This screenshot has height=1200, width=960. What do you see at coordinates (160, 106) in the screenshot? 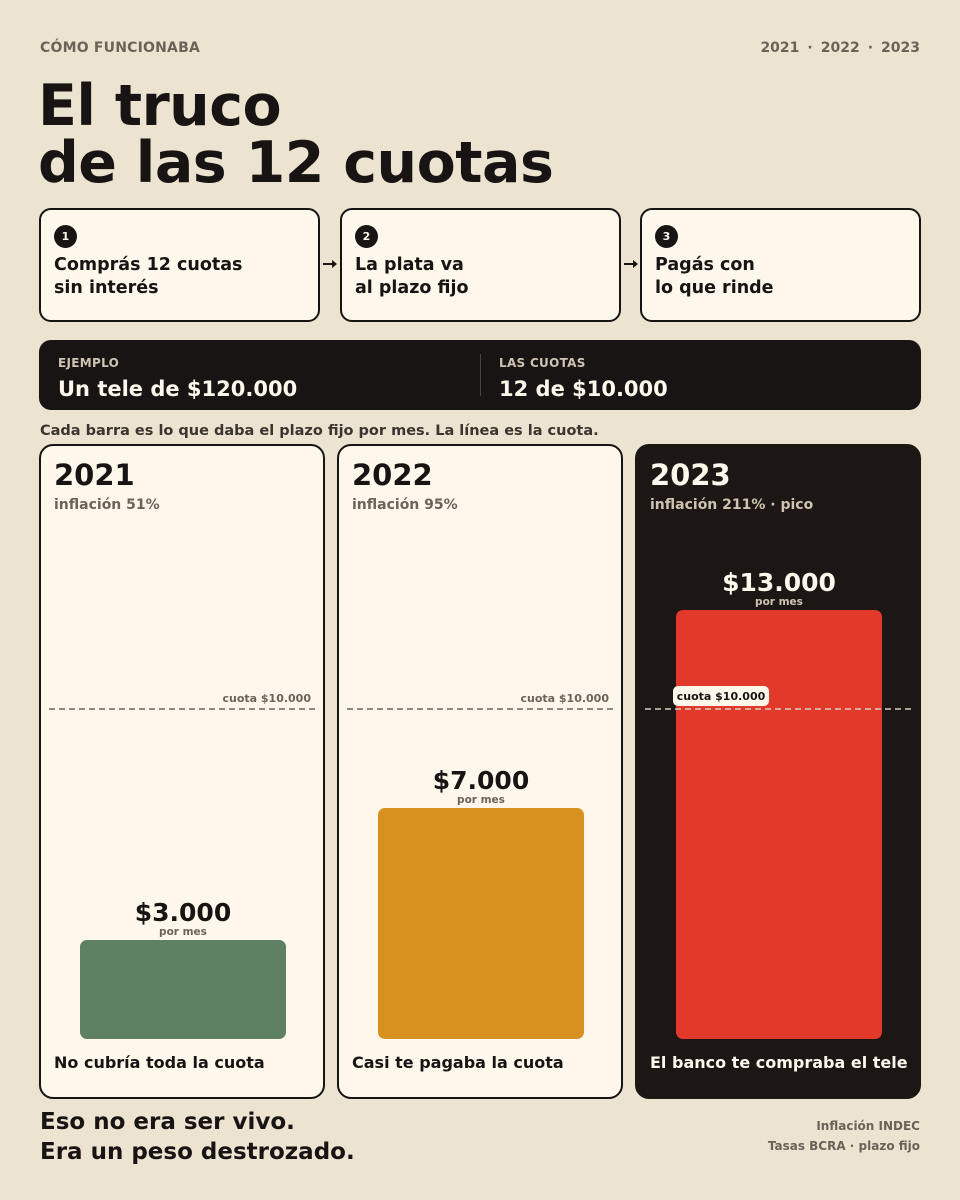
I see `title-line-1: El truco` at bounding box center [160, 106].